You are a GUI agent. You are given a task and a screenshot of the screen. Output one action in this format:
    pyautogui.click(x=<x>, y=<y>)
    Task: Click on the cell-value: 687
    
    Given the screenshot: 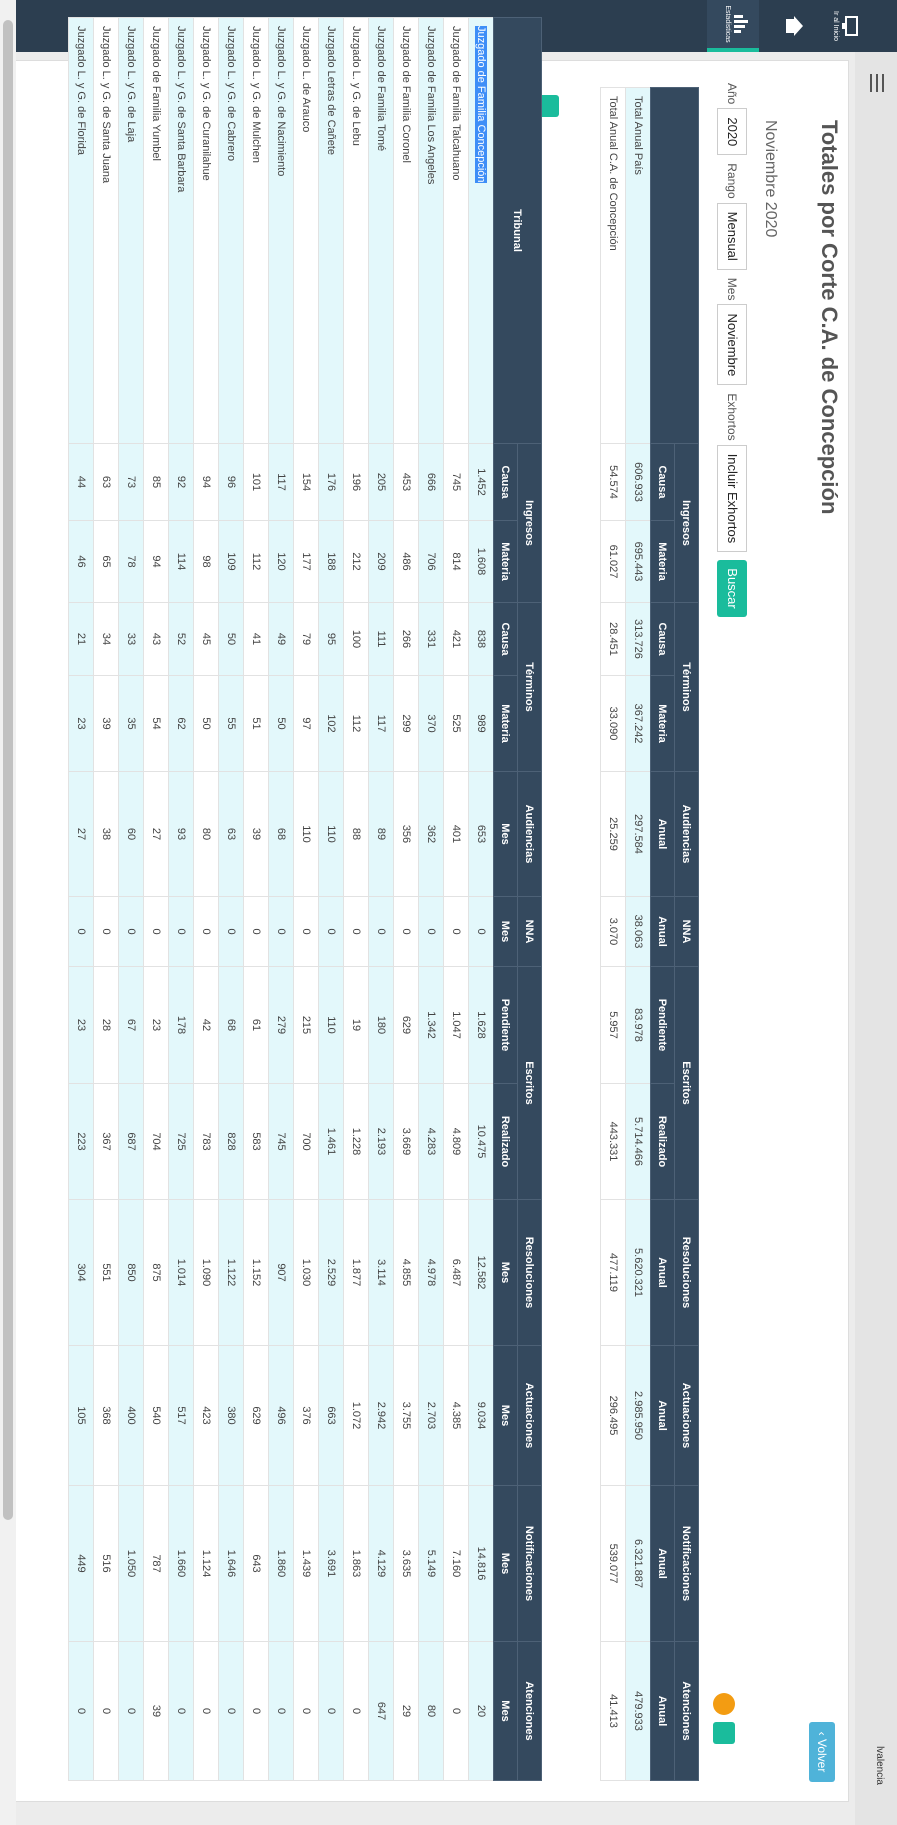 What is the action you would take?
    pyautogui.click(x=131, y=1141)
    